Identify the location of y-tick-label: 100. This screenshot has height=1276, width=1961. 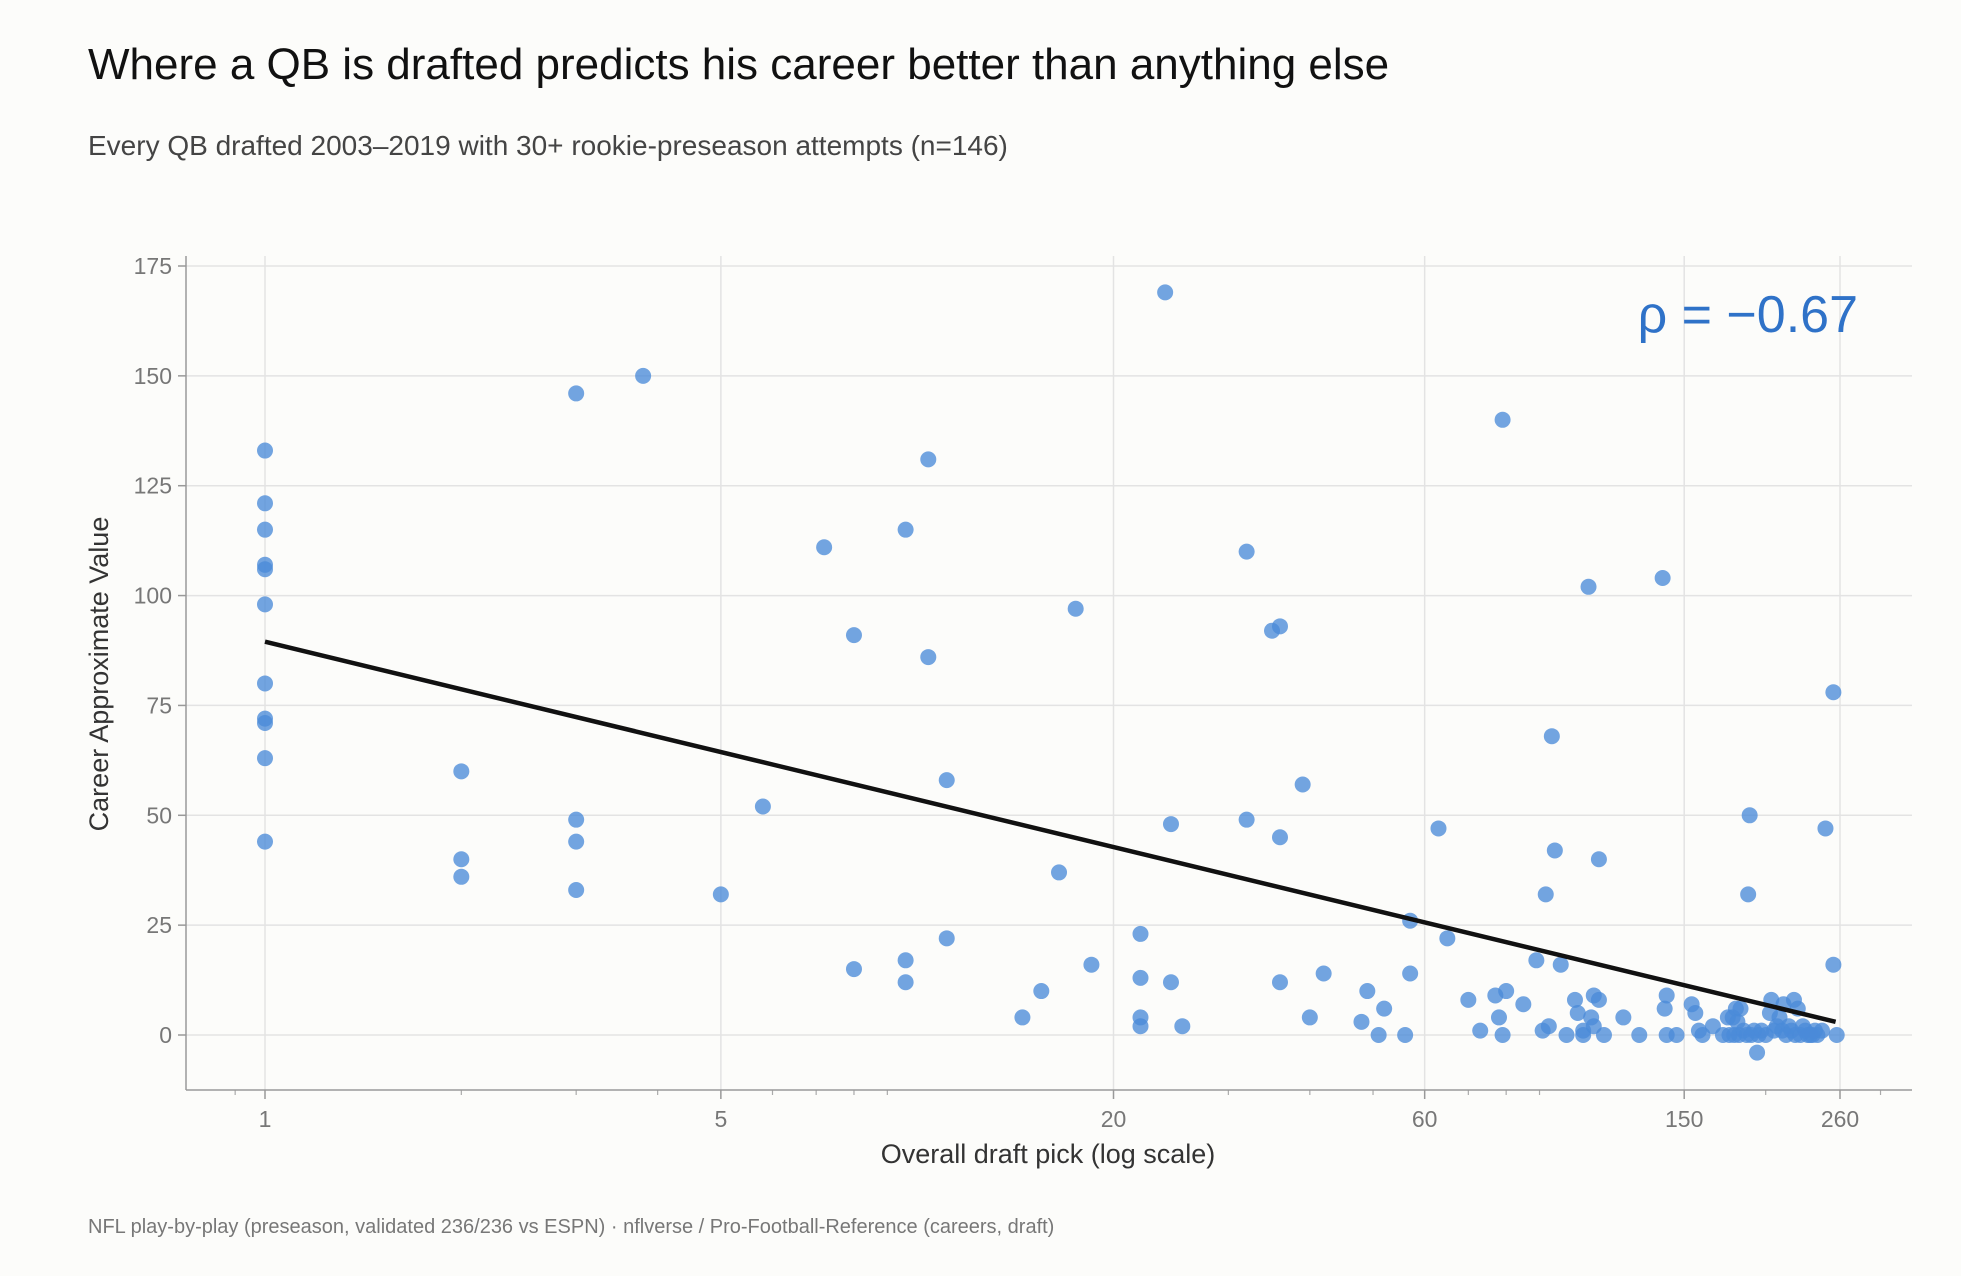
(153, 596).